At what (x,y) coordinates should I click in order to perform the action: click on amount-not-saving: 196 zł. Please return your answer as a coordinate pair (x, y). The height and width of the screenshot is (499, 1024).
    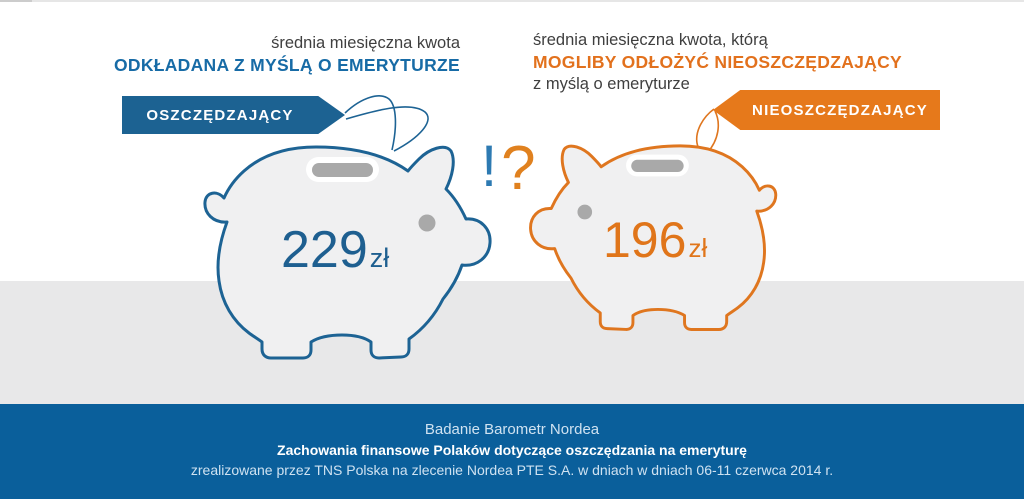
    Looking at the image, I should click on (655, 240).